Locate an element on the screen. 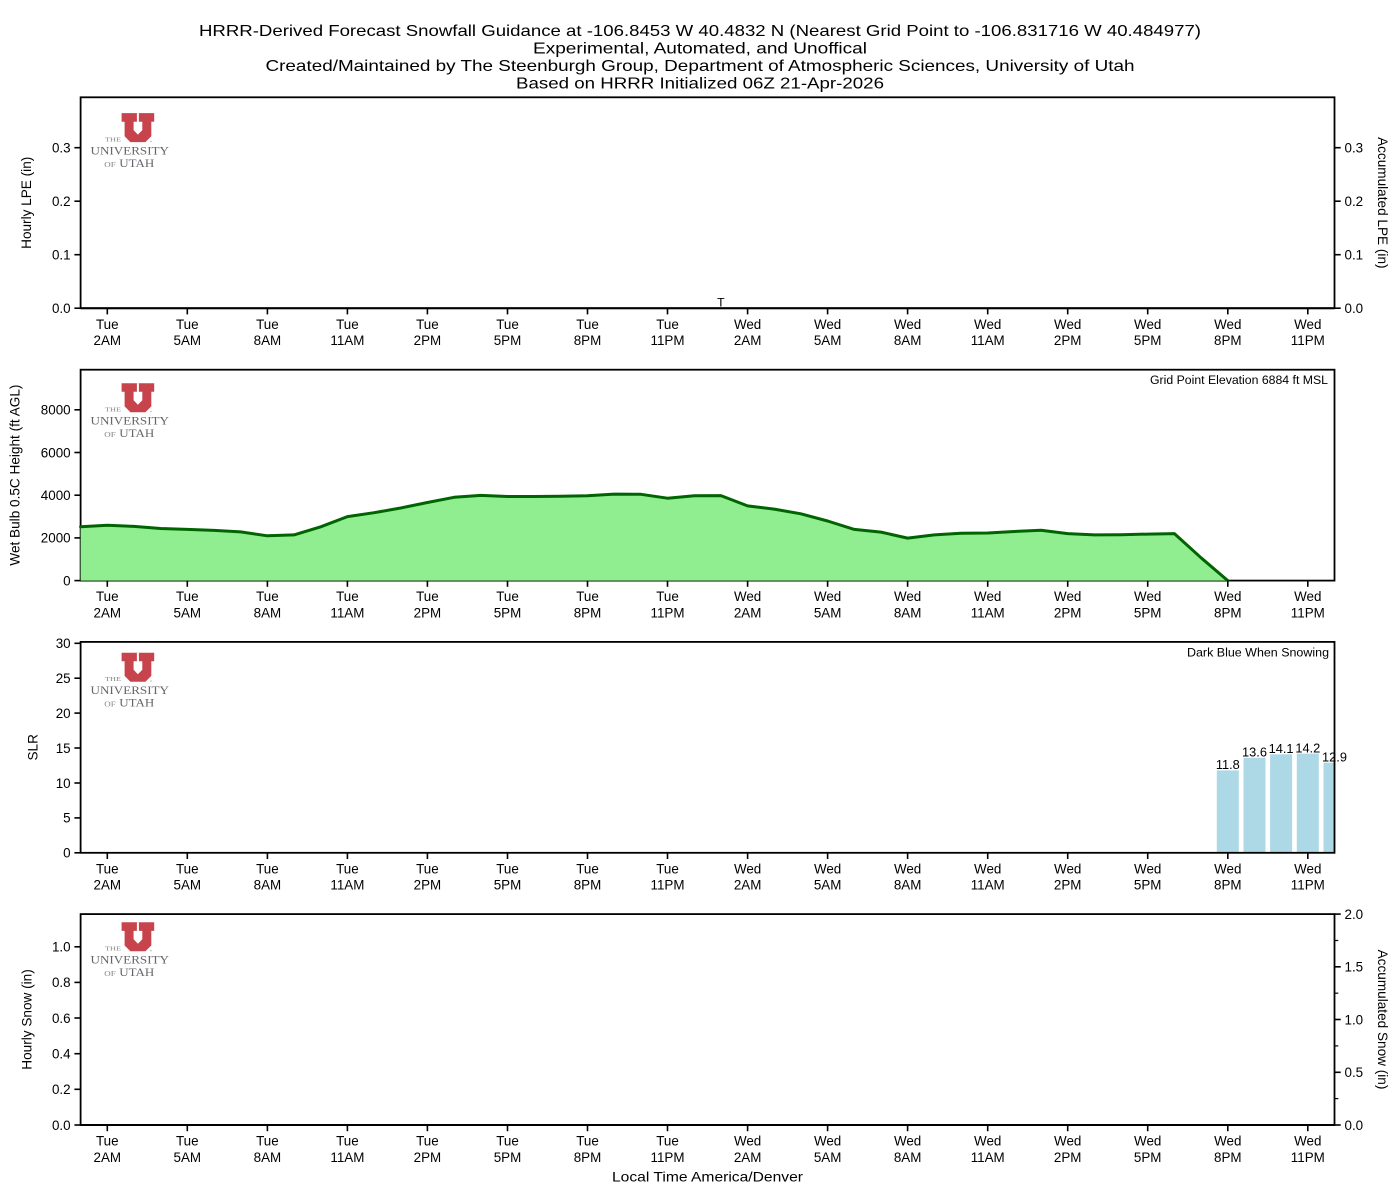 The height and width of the screenshot is (1200, 1400). svg-text: 5 is located at coordinates (66, 818).